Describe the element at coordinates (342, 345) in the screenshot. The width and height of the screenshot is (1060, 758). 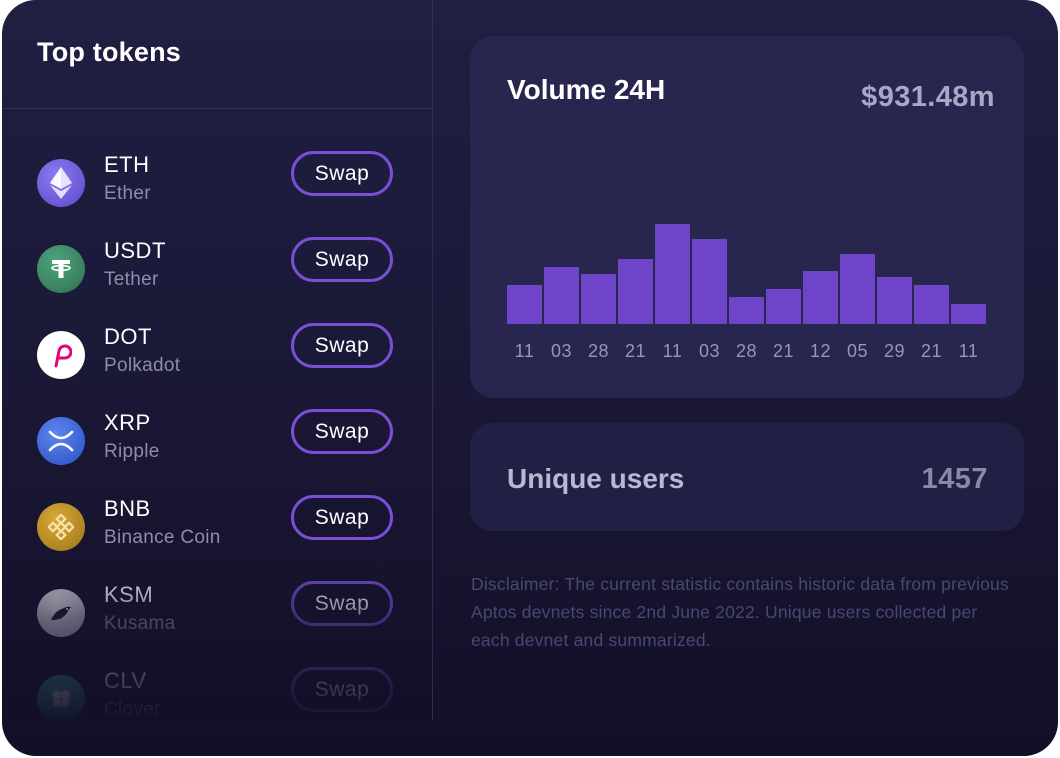
I see `swap-button-dot: Swap` at that location.